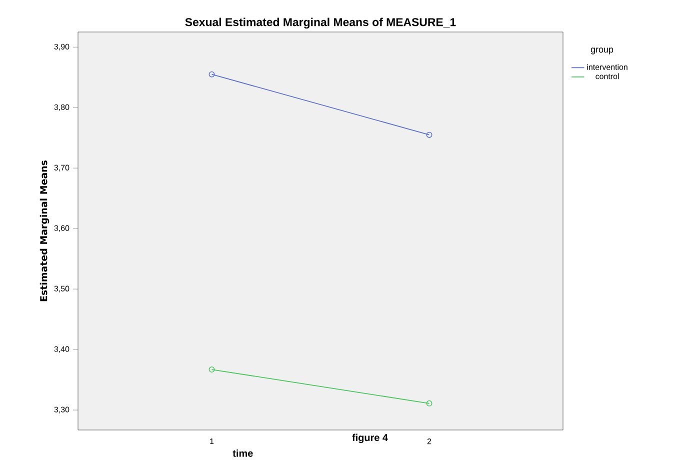 The width and height of the screenshot is (673, 476). Describe the element at coordinates (45, 231) in the screenshot. I see `y-axis-title: Estimated Marginal Means` at that location.